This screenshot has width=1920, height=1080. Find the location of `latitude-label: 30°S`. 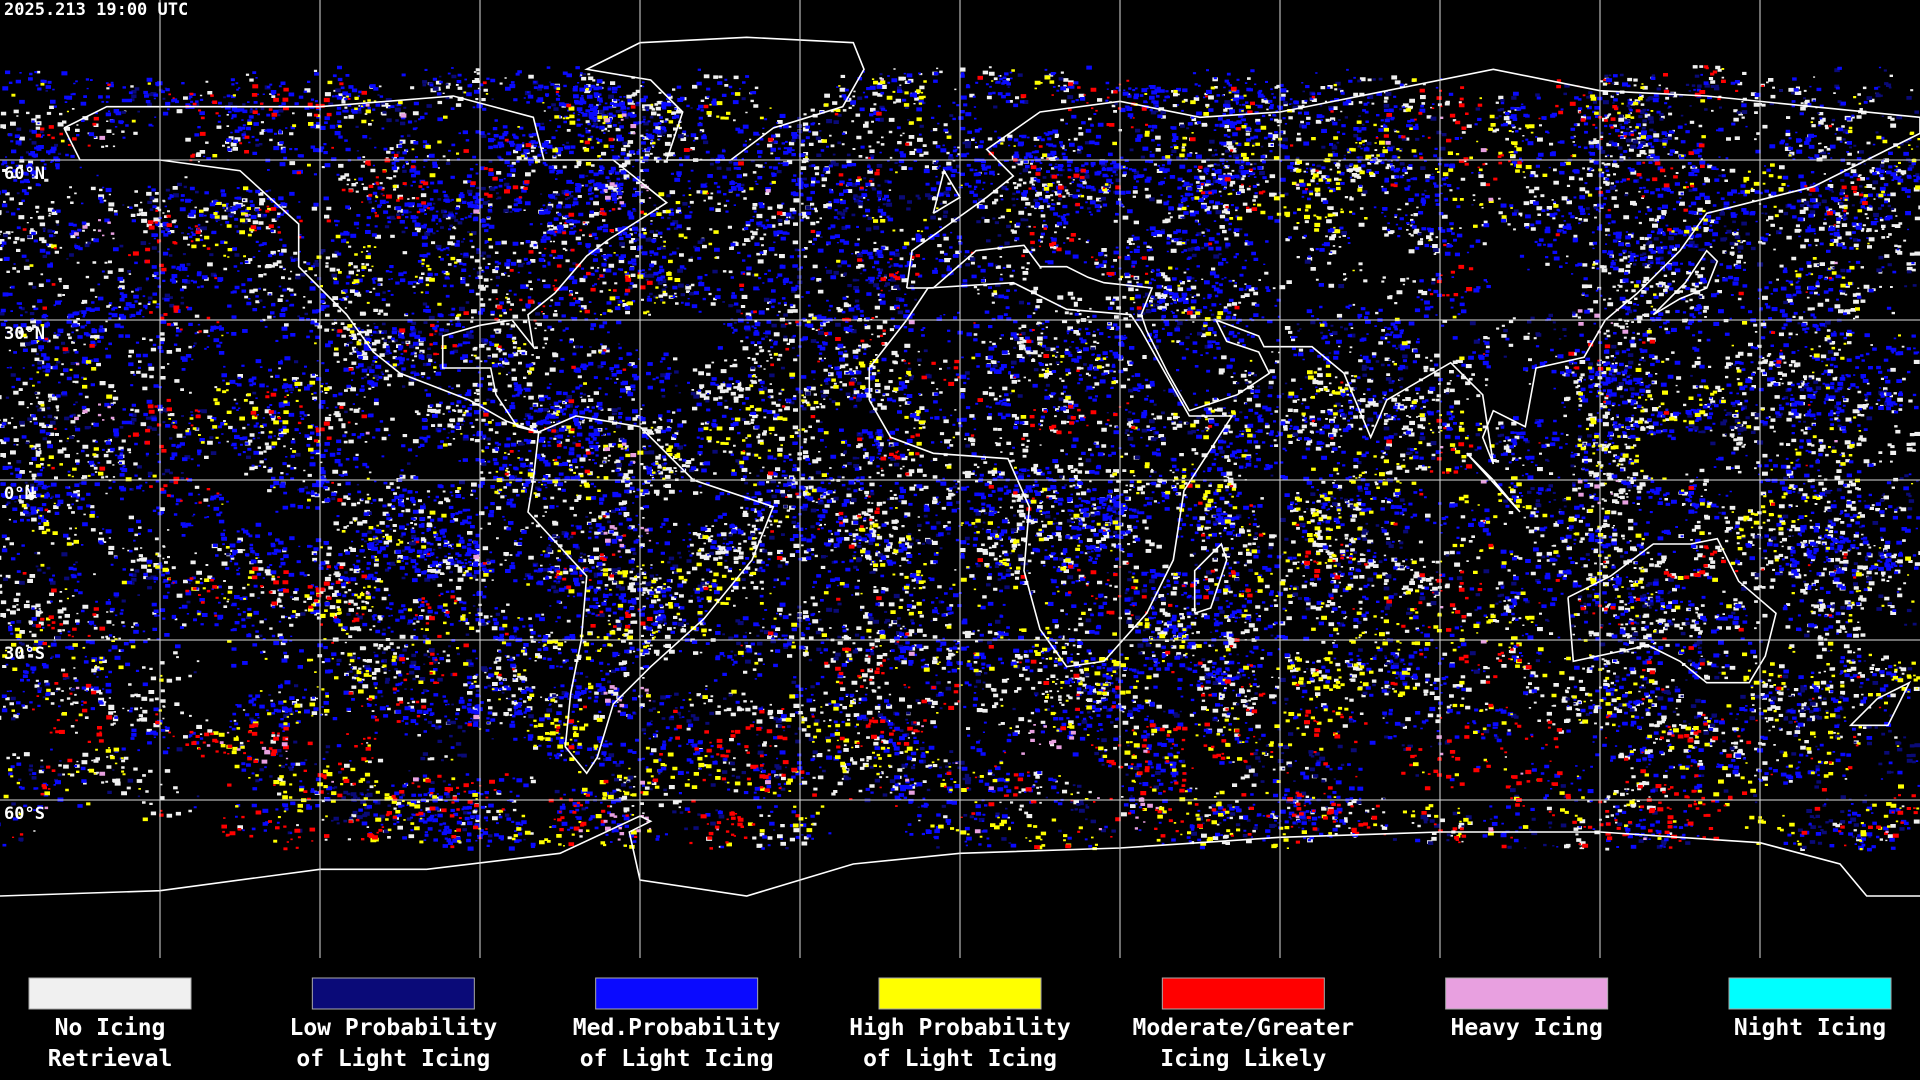

latitude-label: 30°S is located at coordinates (24, 654).